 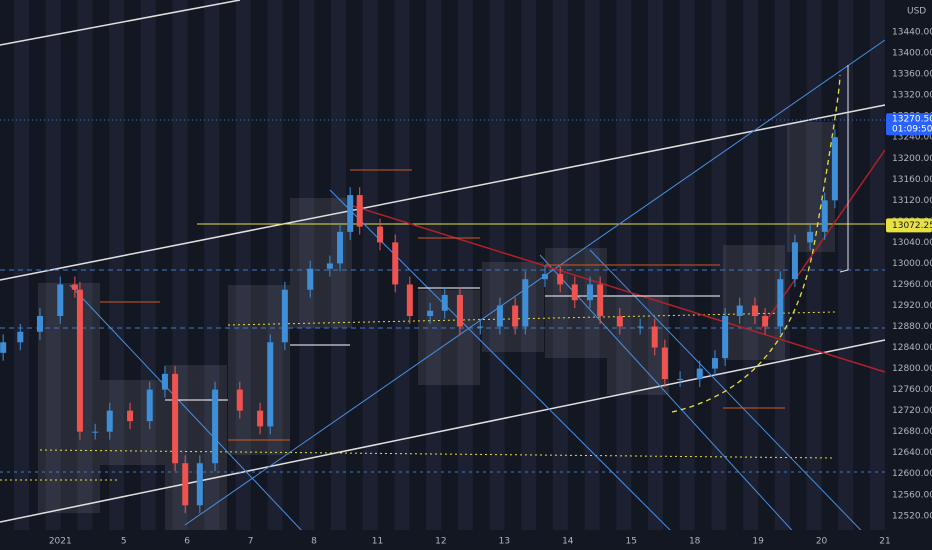 I want to click on y-tick-label: 12560.00, so click(x=912, y=495).